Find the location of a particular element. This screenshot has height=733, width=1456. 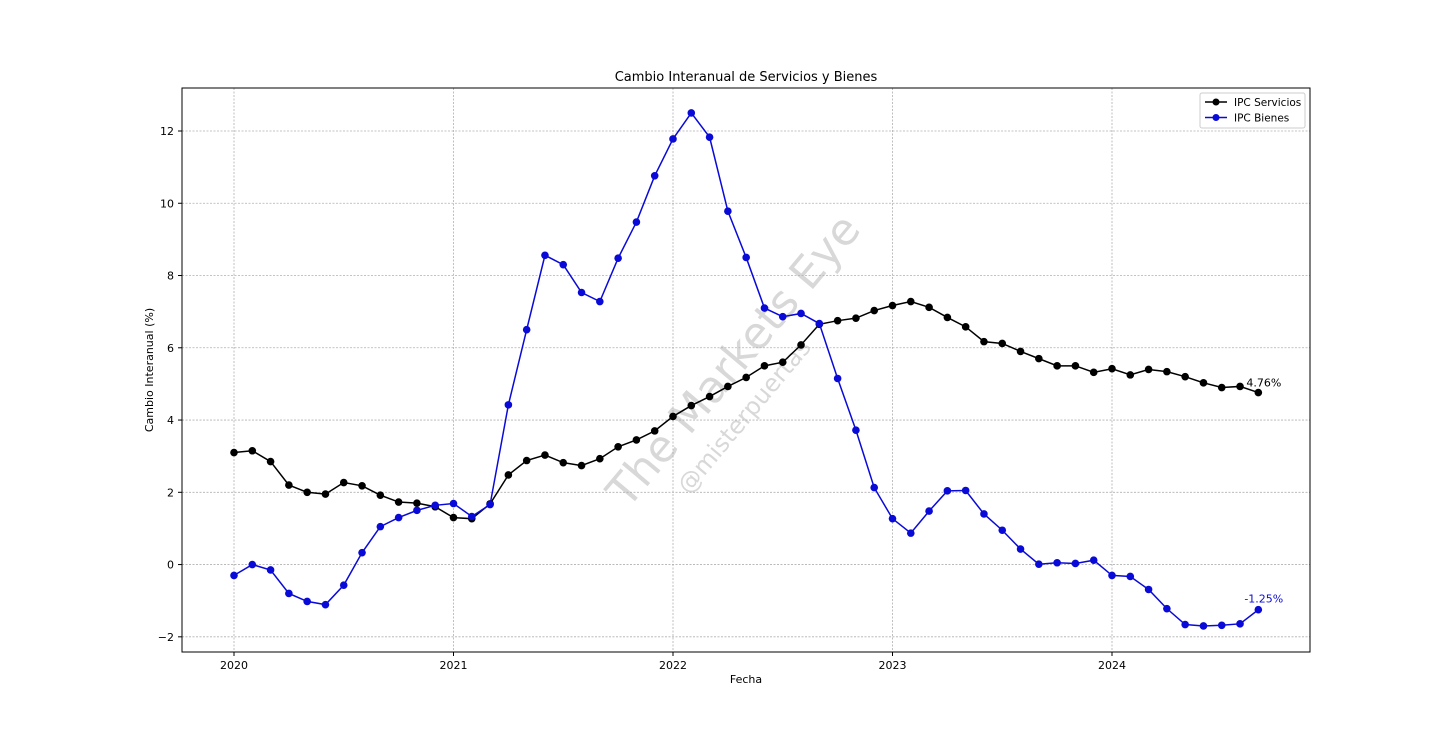

watermark-main: The Markets Eye is located at coordinates (733, 361).